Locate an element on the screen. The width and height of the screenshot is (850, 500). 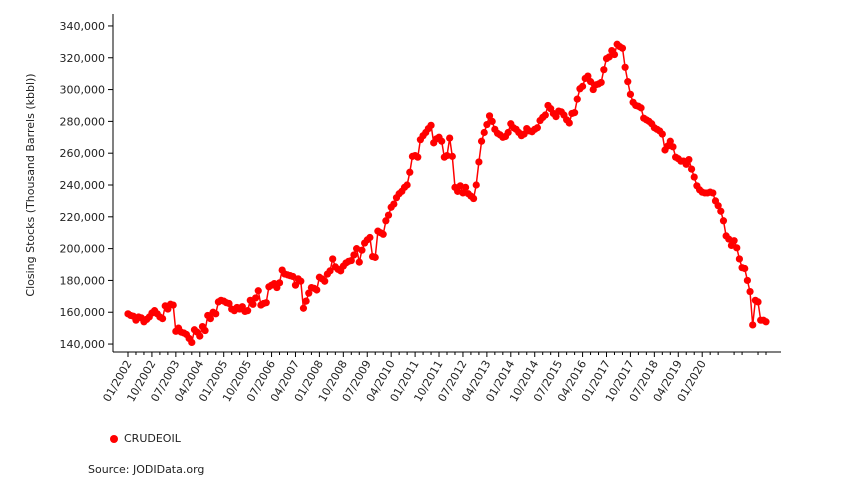
y-axis-title: Closing Stocks (Thousand Barrels (kbbl)) is located at coordinates (30, 184).